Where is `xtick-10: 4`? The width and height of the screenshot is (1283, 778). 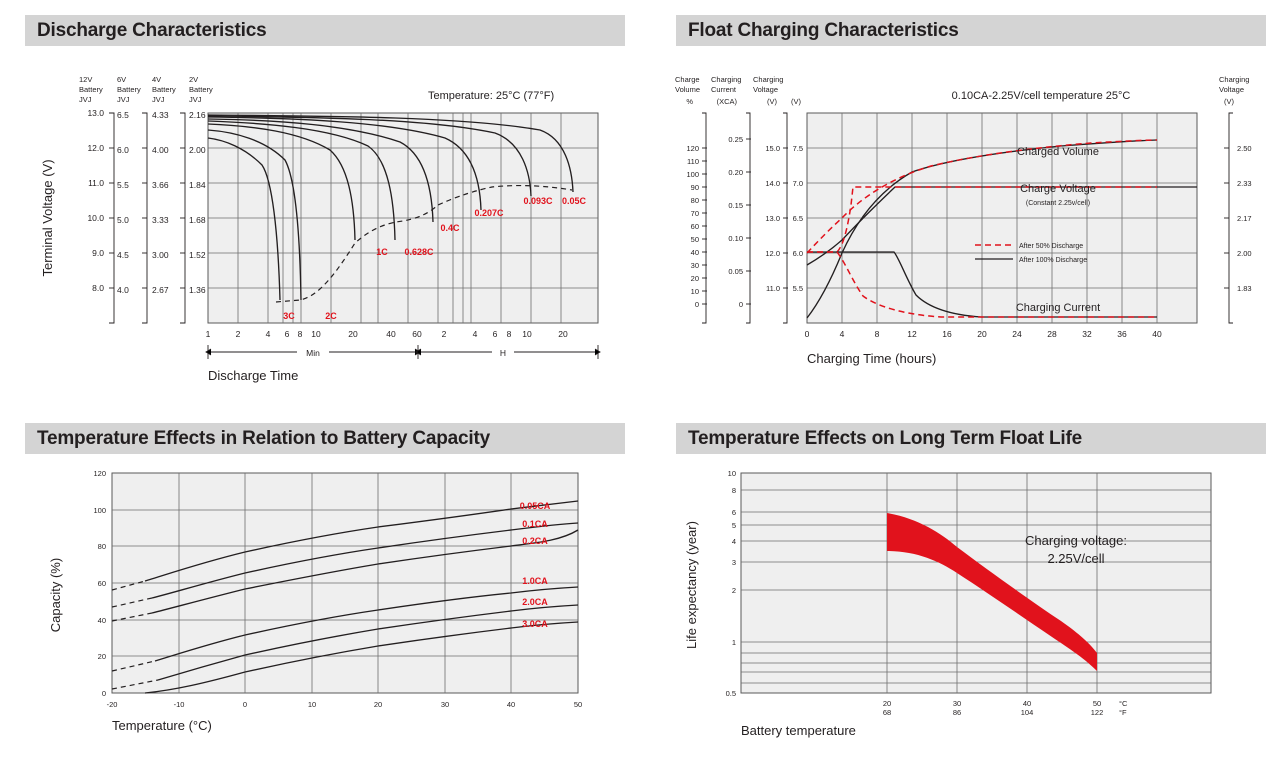 xtick-10: 4 is located at coordinates (475, 334).